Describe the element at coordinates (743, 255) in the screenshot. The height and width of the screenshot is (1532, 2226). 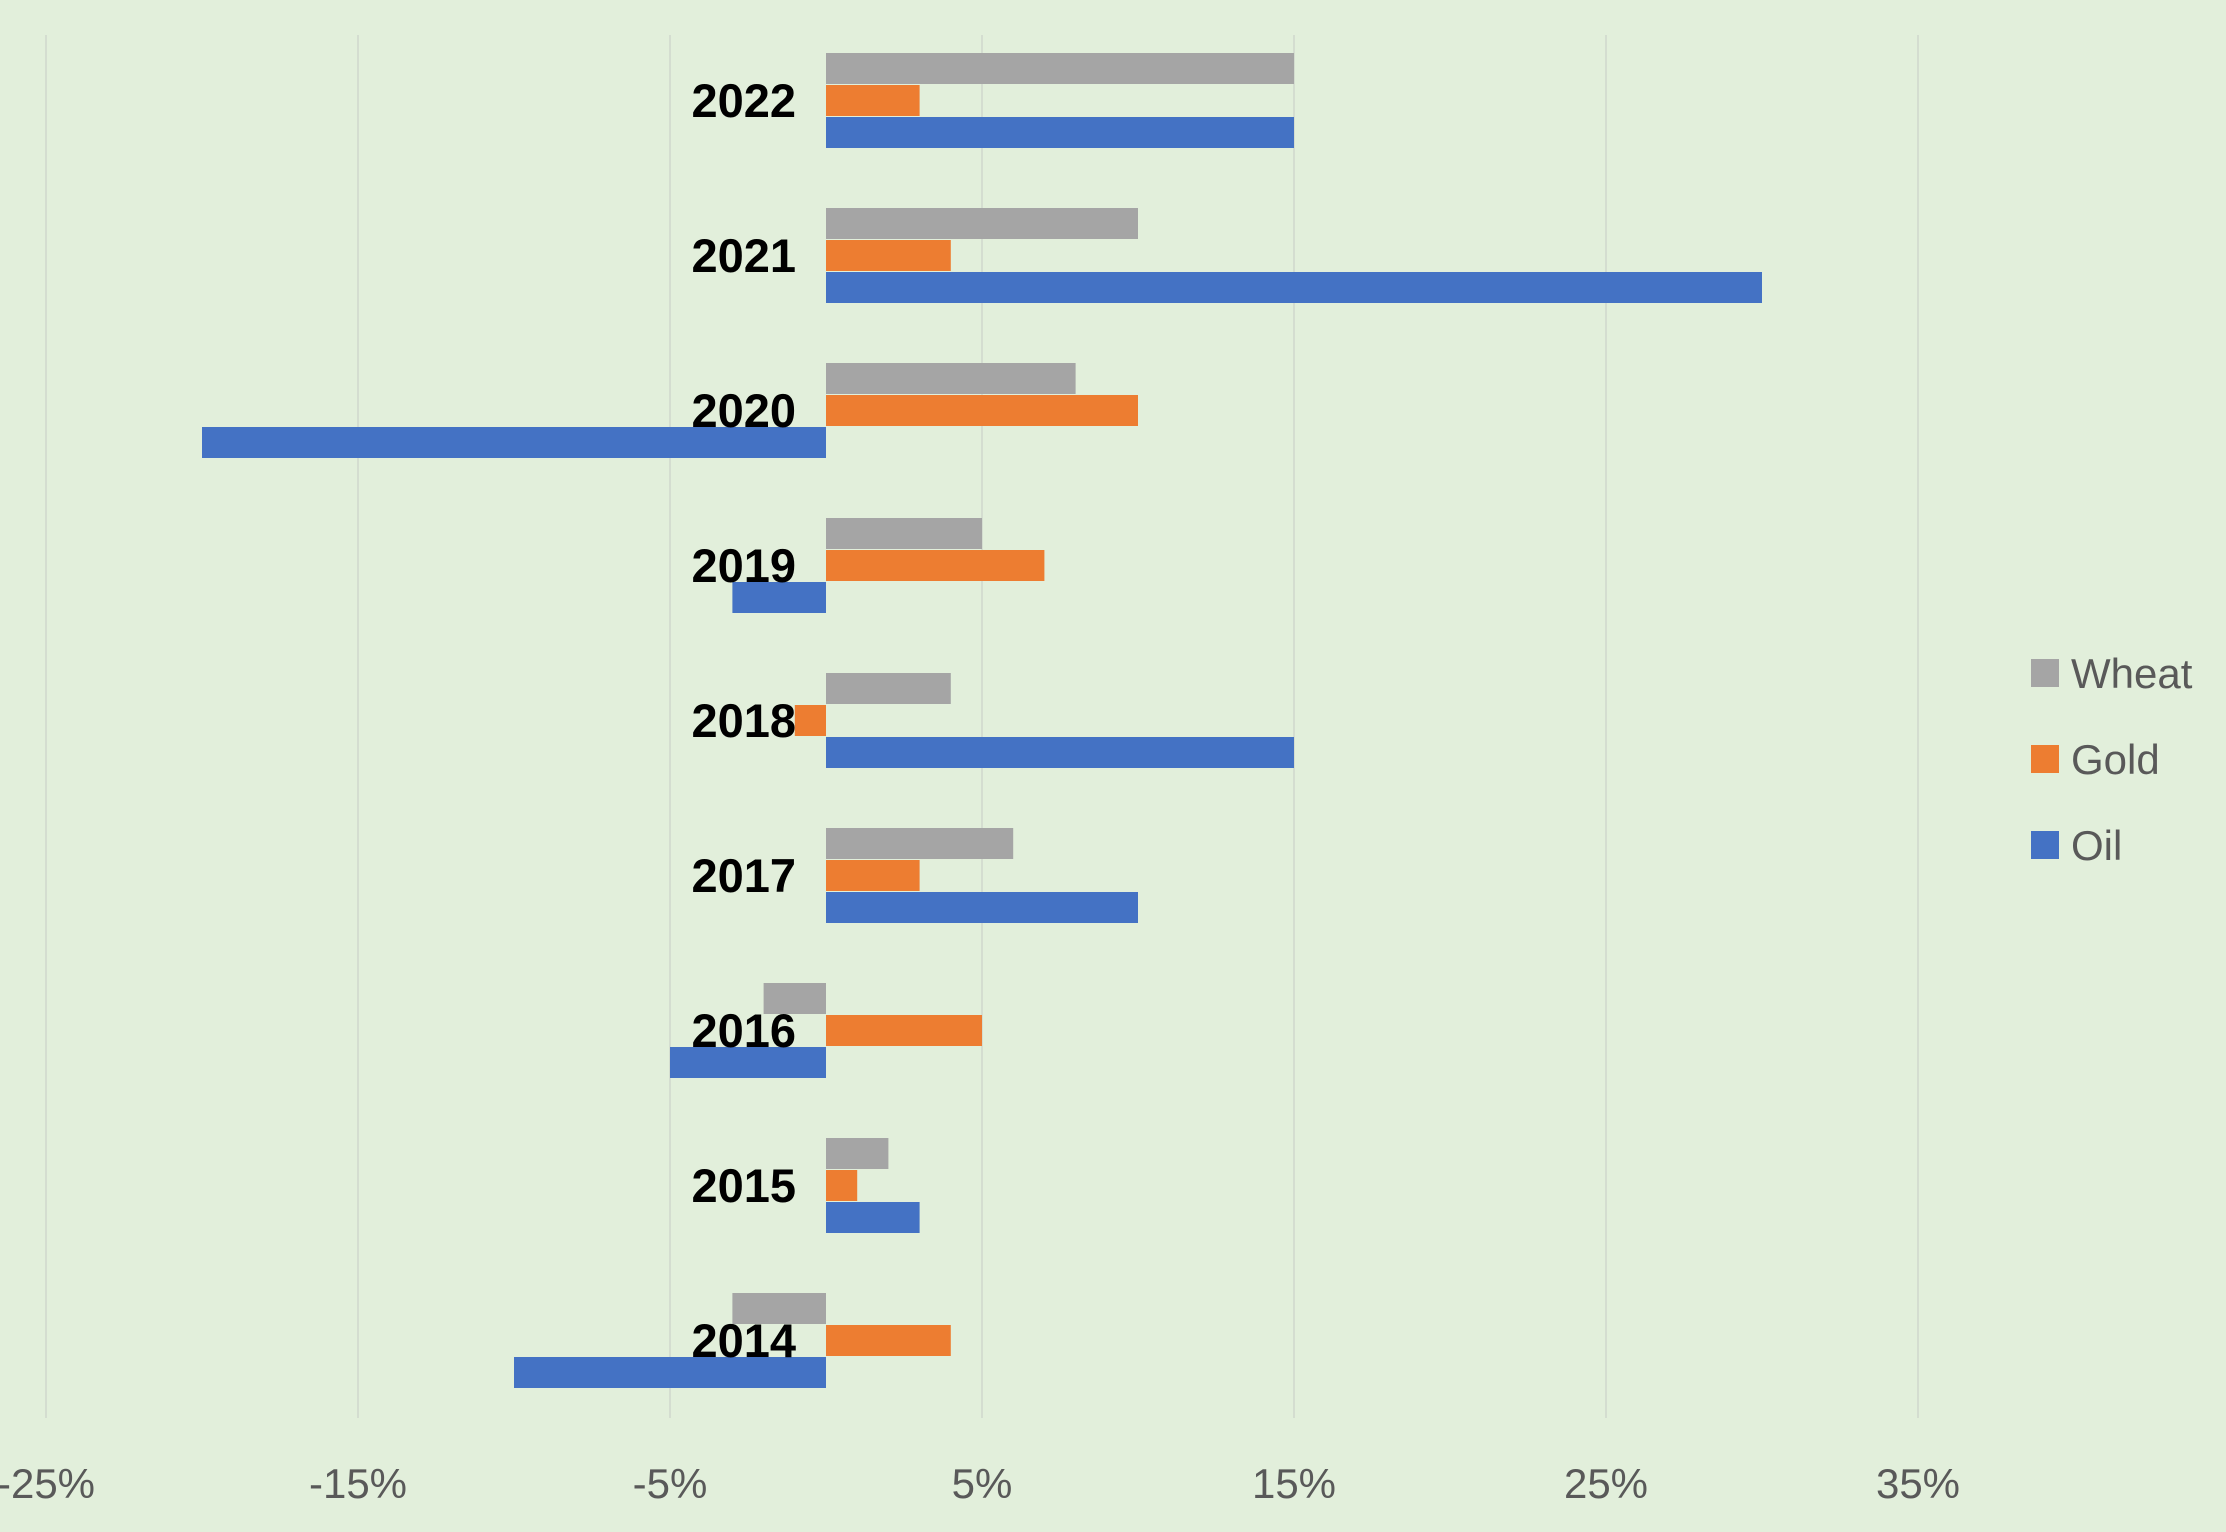
I see `category-label: 2021` at that location.